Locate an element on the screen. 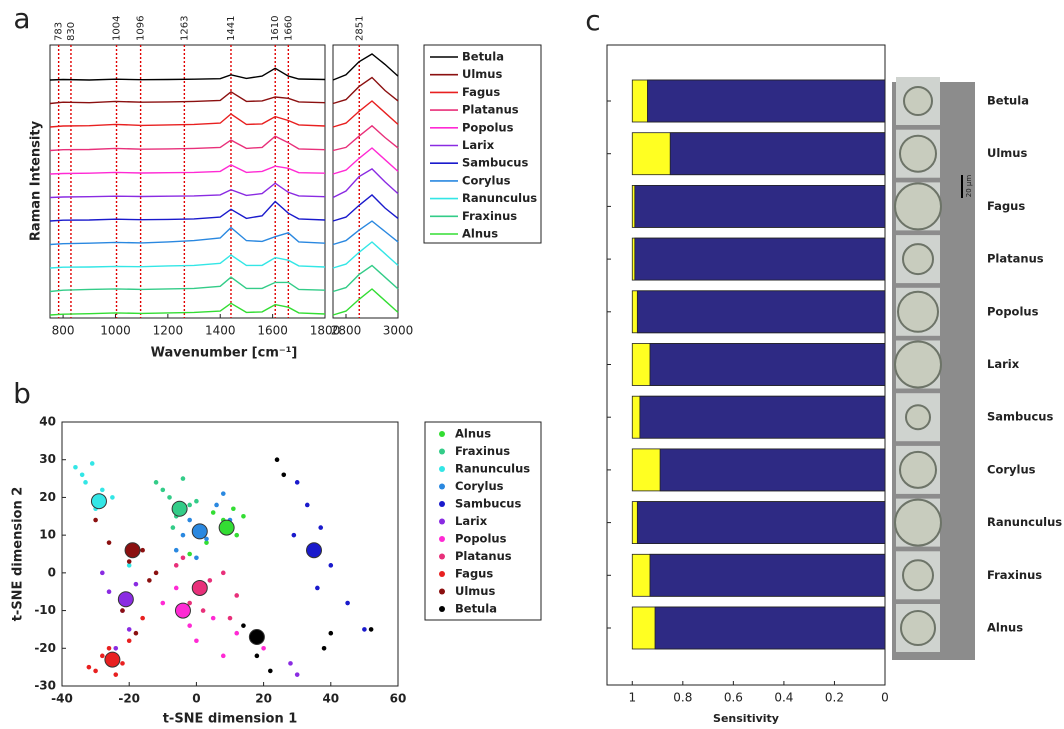  x-tick-label: 1800 is located at coordinates (325, 331).